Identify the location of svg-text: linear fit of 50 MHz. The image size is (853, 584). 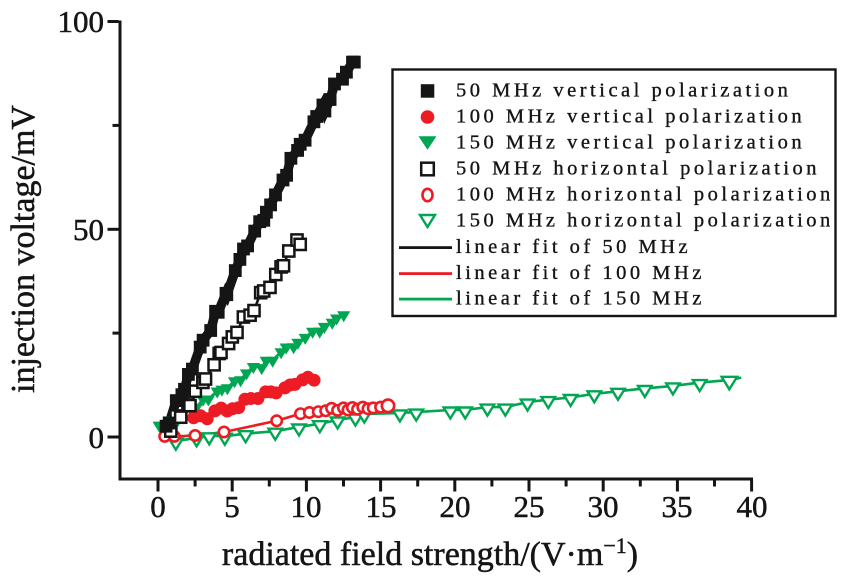
(573, 247).